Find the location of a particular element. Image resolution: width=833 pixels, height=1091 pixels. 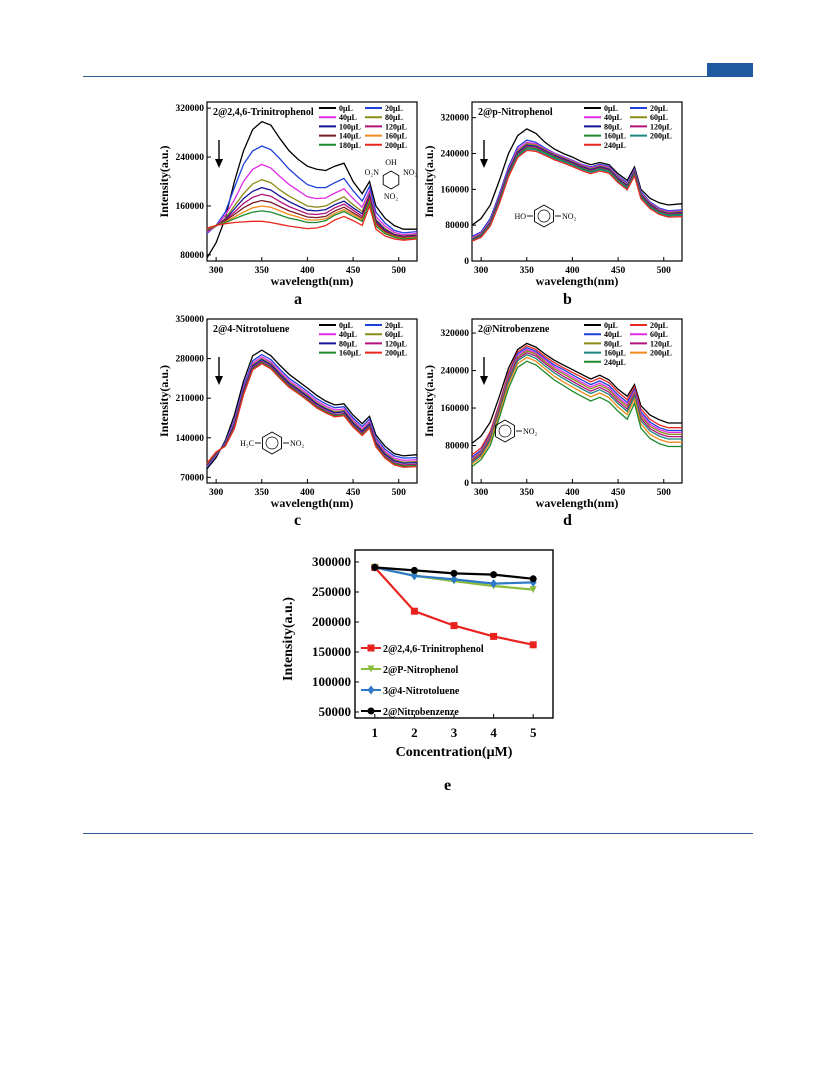

legend-label-3: 2@Nitrobenzenze is located at coordinates (421, 712).